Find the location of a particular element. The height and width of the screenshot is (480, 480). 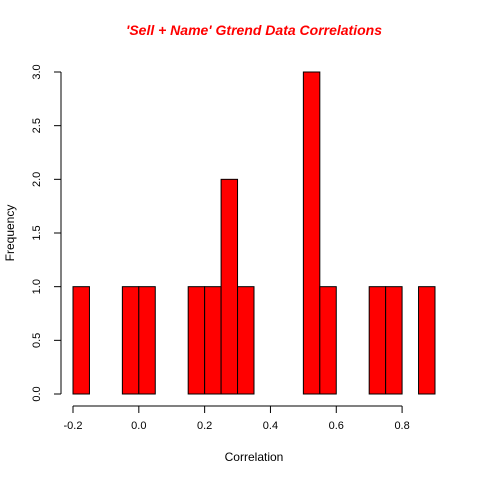

y-tick-label: 0.0 is located at coordinates (37, 393).